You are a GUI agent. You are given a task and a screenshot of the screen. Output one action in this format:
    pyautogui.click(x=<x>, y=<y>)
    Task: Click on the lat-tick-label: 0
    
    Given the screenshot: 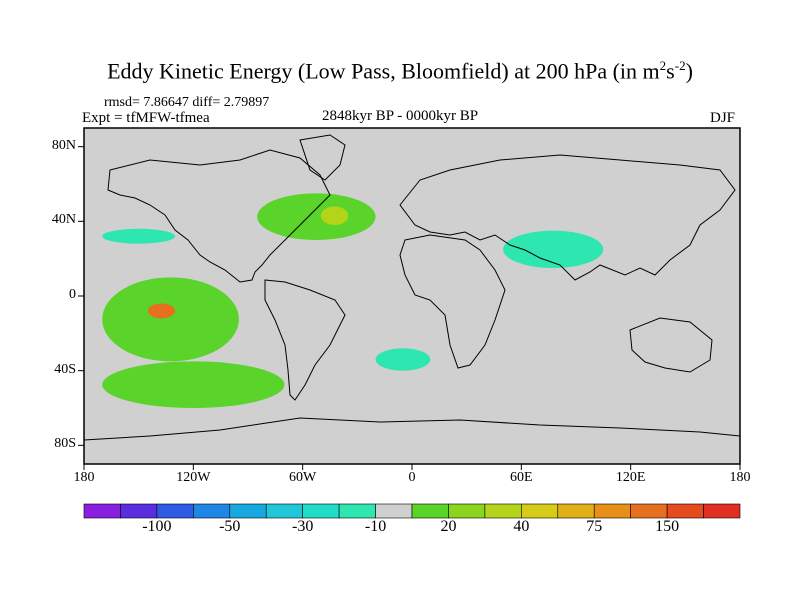 What is the action you would take?
    pyautogui.click(x=72, y=294)
    